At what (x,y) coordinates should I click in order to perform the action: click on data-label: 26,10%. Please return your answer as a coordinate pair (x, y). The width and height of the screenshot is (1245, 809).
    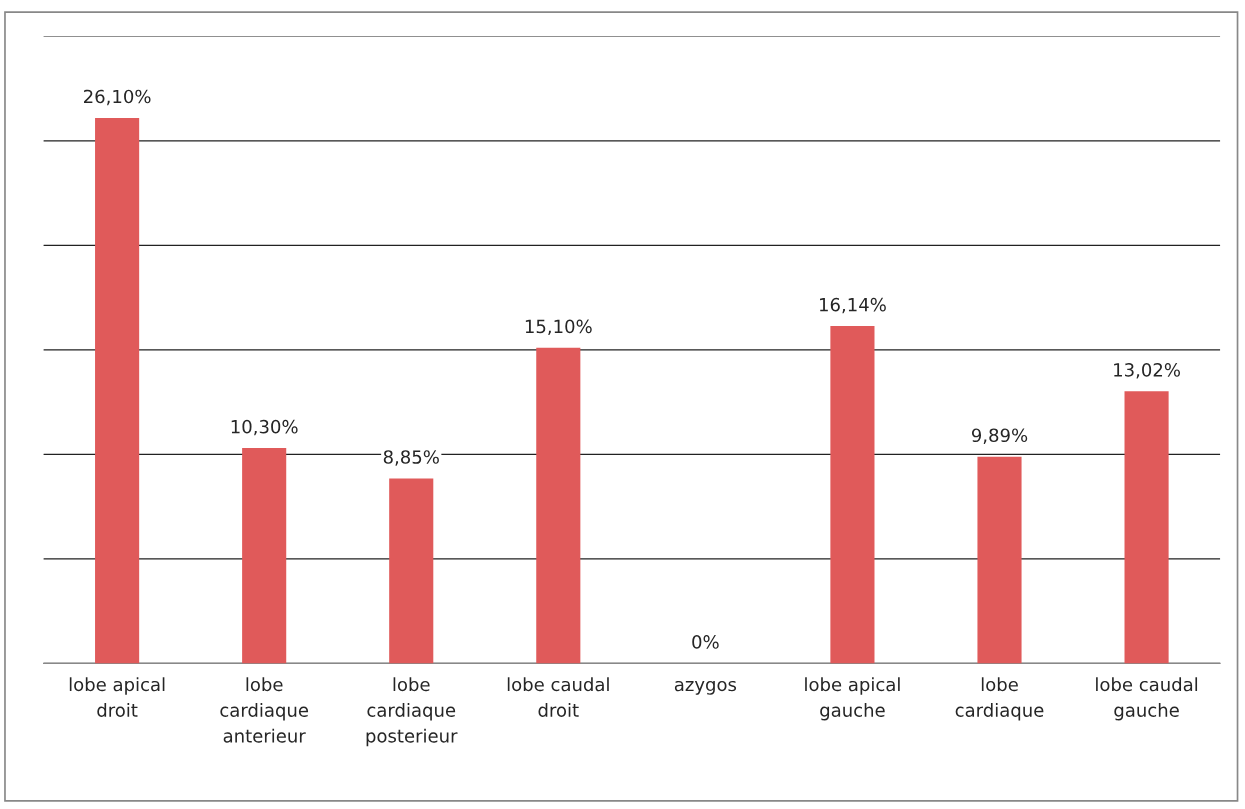
    Looking at the image, I should click on (117, 97).